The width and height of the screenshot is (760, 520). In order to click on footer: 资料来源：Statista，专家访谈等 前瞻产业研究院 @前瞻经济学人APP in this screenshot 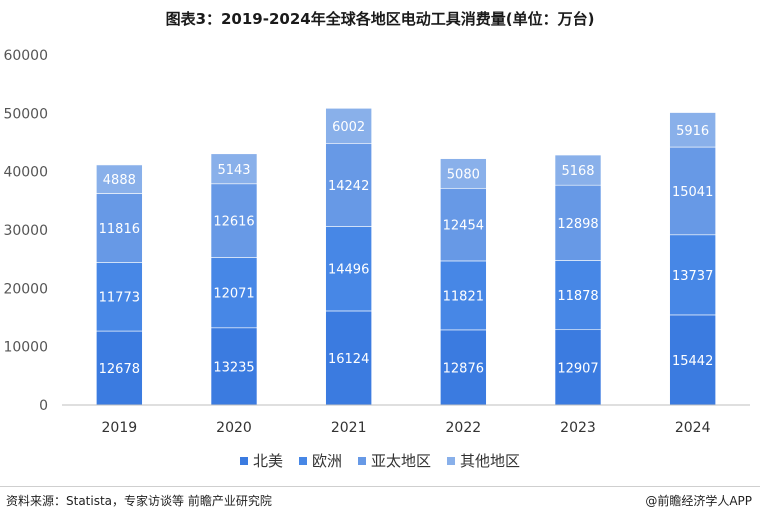, I will do `click(380, 503)`.